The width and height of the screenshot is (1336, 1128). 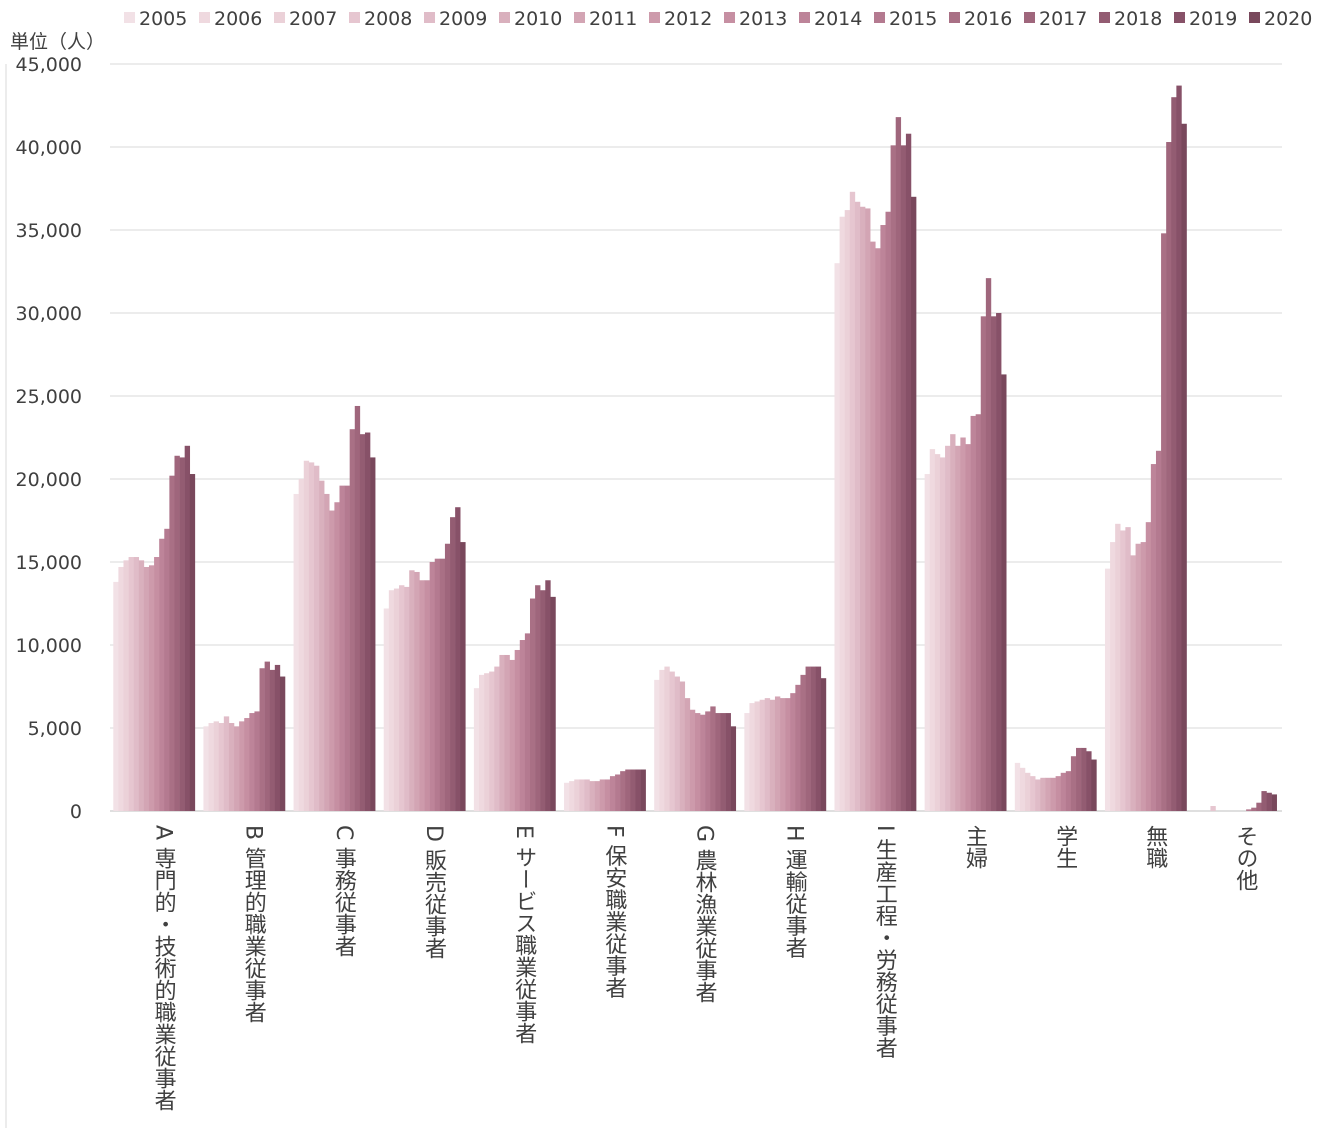 What do you see at coordinates (164, 968) in the screenshot?
I see `category-label: A 専門的・技術的職業従事者` at bounding box center [164, 968].